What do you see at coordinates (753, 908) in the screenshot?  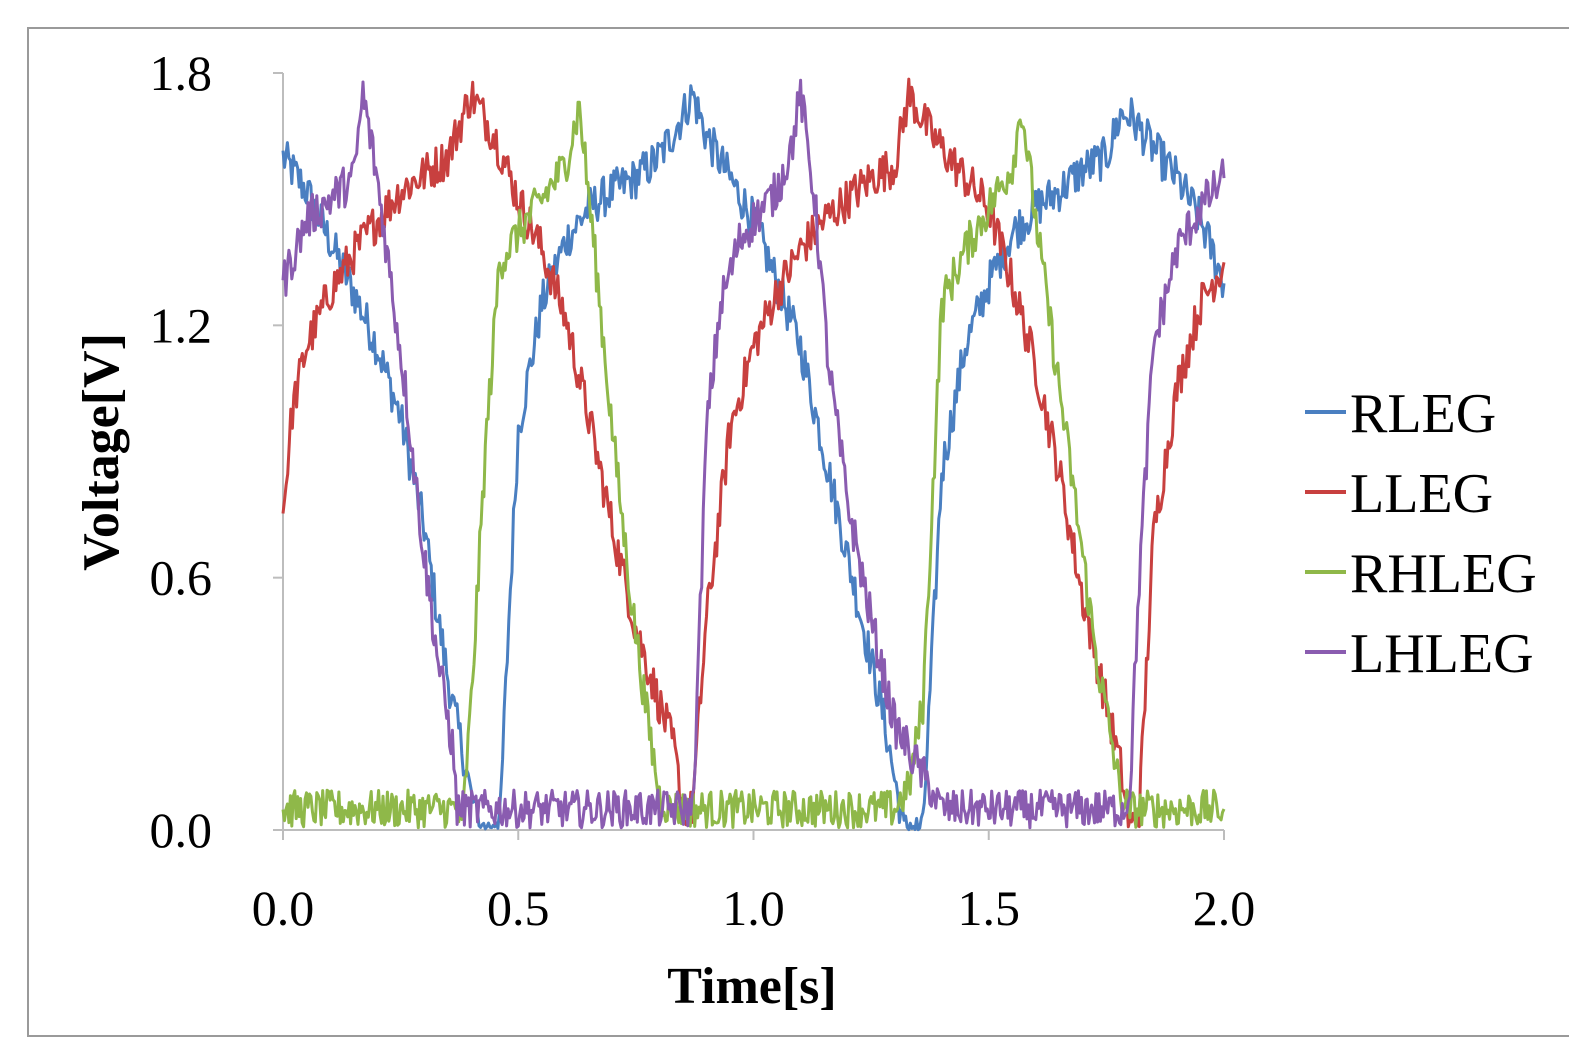 I see `x-tick-label: 1.0` at bounding box center [753, 908].